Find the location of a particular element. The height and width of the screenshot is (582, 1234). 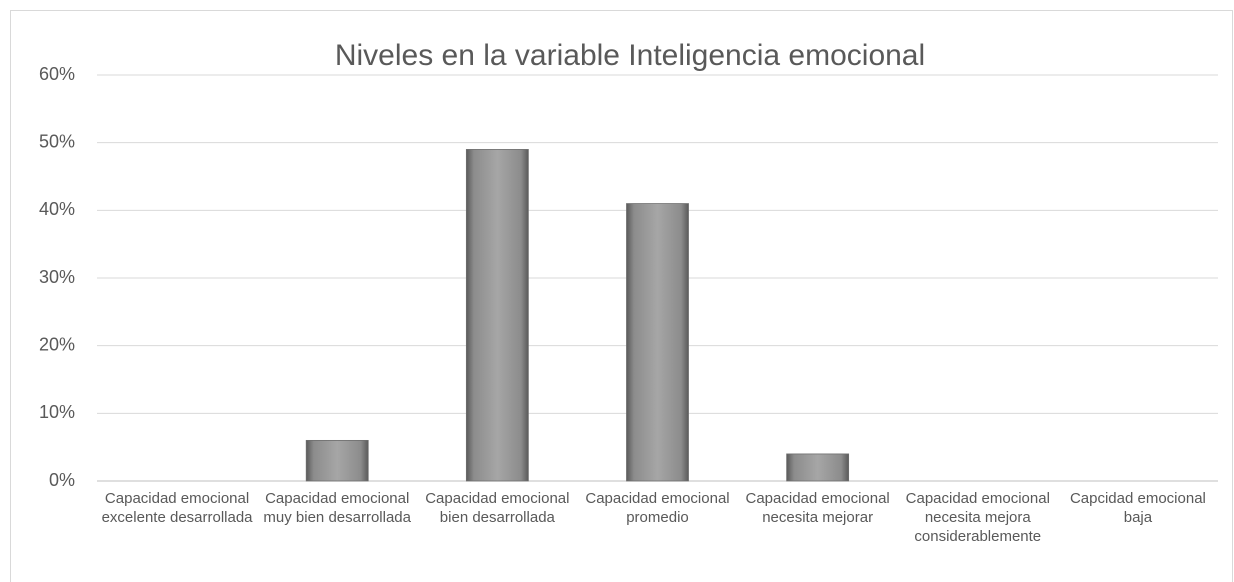

y-tick-label: 50% is located at coordinates (57, 141).